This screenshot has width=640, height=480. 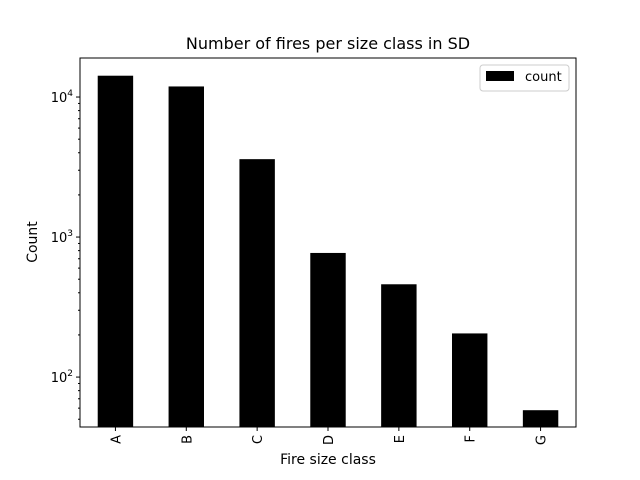 What do you see at coordinates (524, 78) in the screenshot?
I see `legend: count` at bounding box center [524, 78].